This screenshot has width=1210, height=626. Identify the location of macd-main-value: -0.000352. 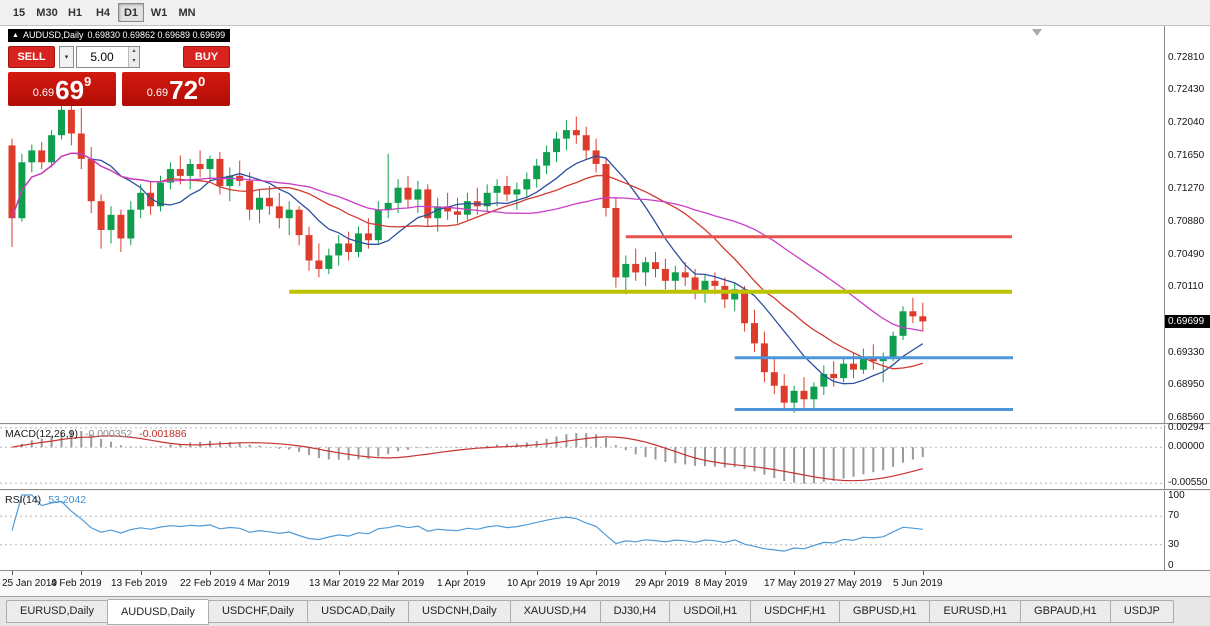
(108, 434).